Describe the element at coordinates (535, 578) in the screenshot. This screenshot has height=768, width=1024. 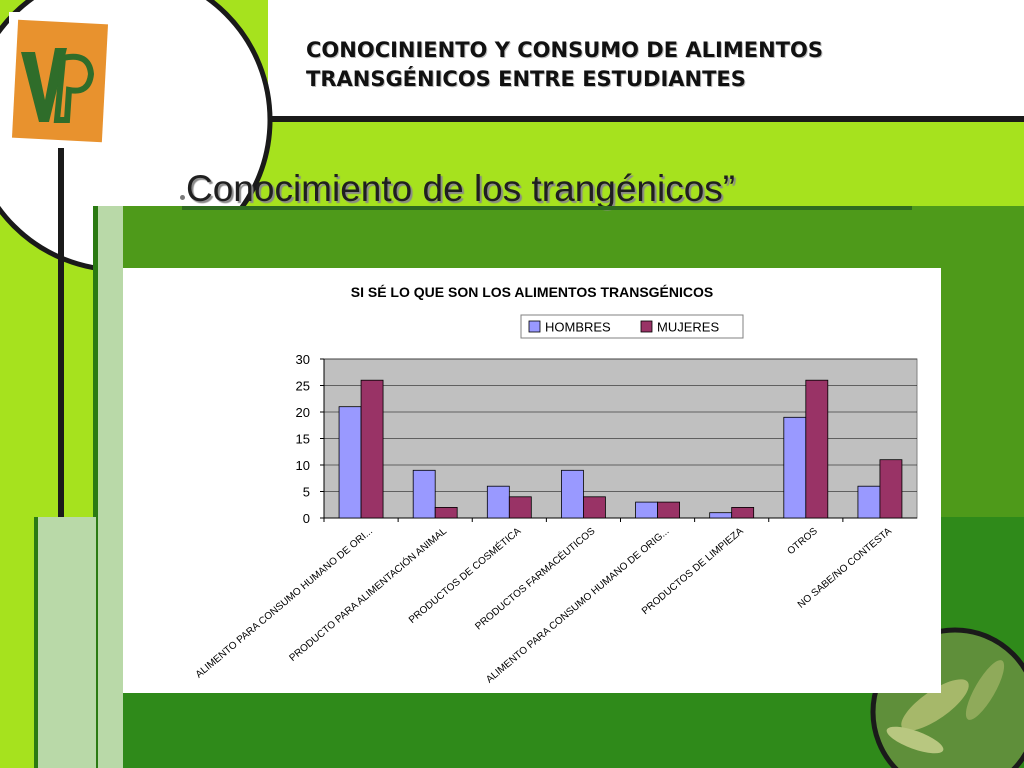
I see `x-category-label: PRODUCTOS FARMACÉUTICOS` at that location.